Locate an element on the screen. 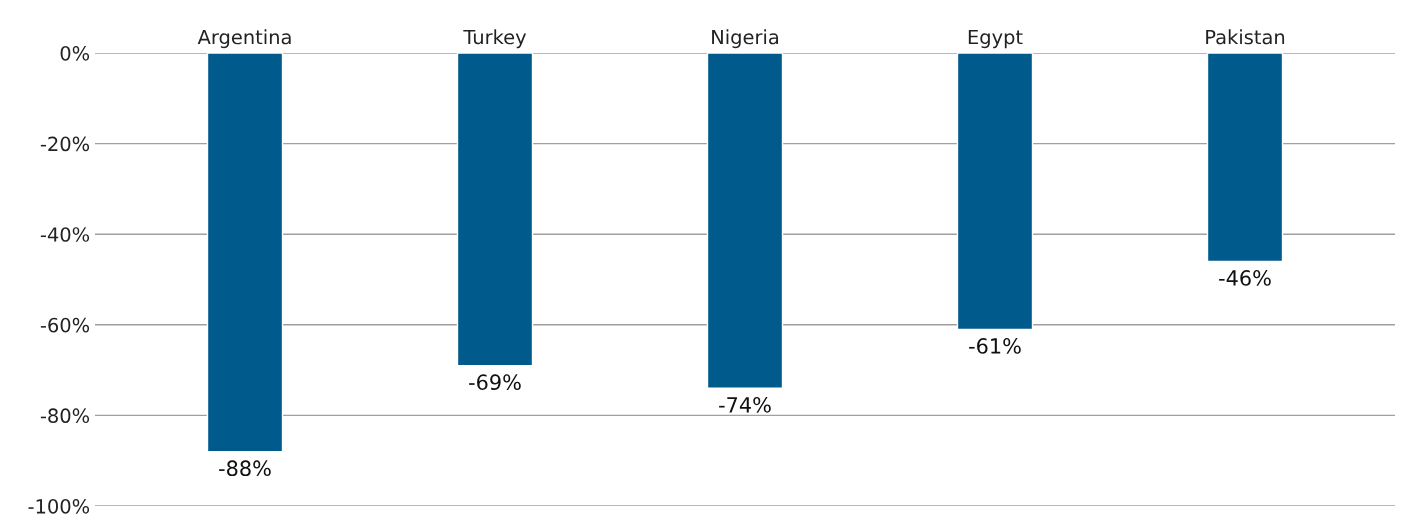  data-label: -69% is located at coordinates (495, 382).